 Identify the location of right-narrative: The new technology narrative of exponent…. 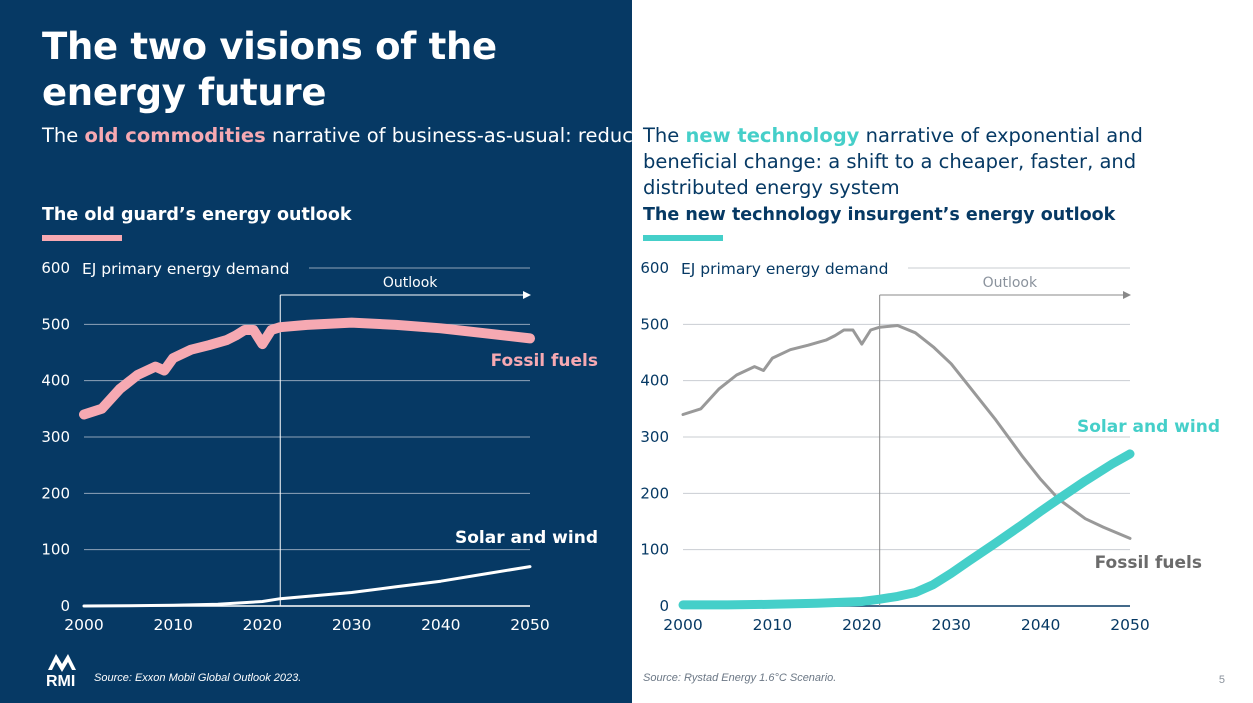
(893, 161).